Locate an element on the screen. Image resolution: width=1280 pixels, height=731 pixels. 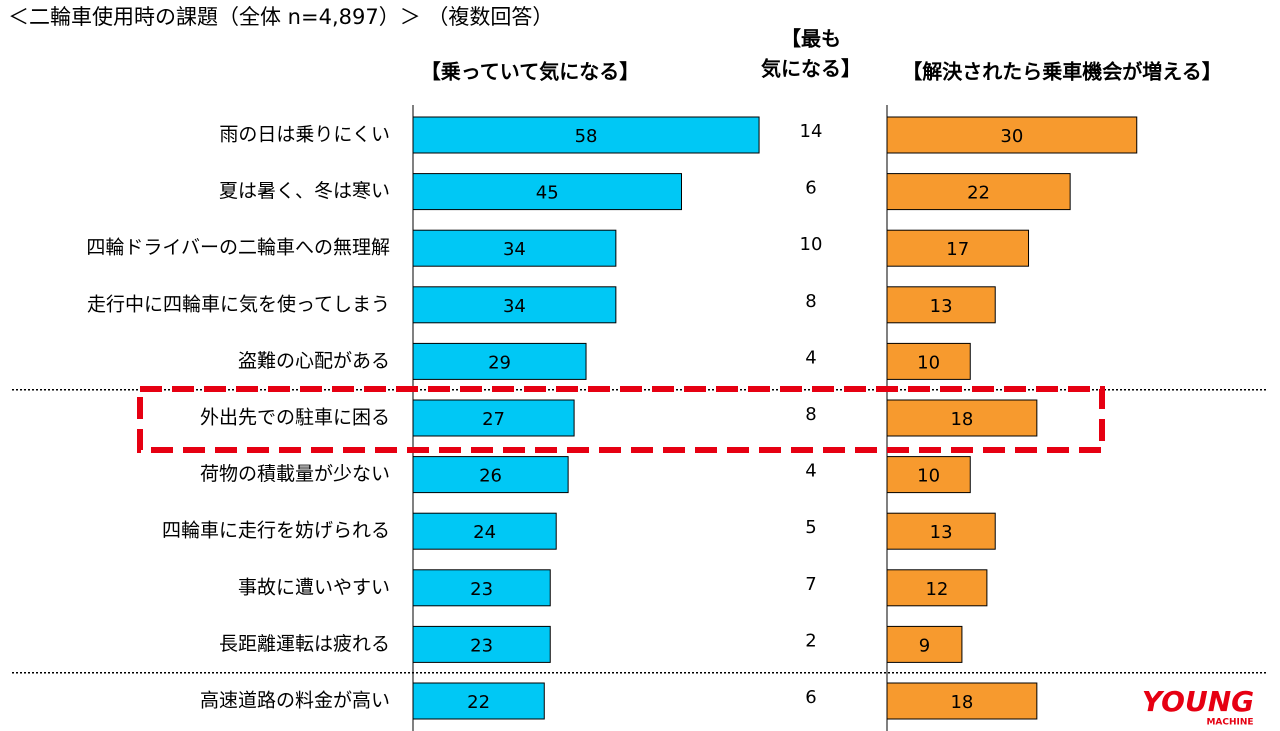
value-label: 9 is located at coordinates (924, 645).